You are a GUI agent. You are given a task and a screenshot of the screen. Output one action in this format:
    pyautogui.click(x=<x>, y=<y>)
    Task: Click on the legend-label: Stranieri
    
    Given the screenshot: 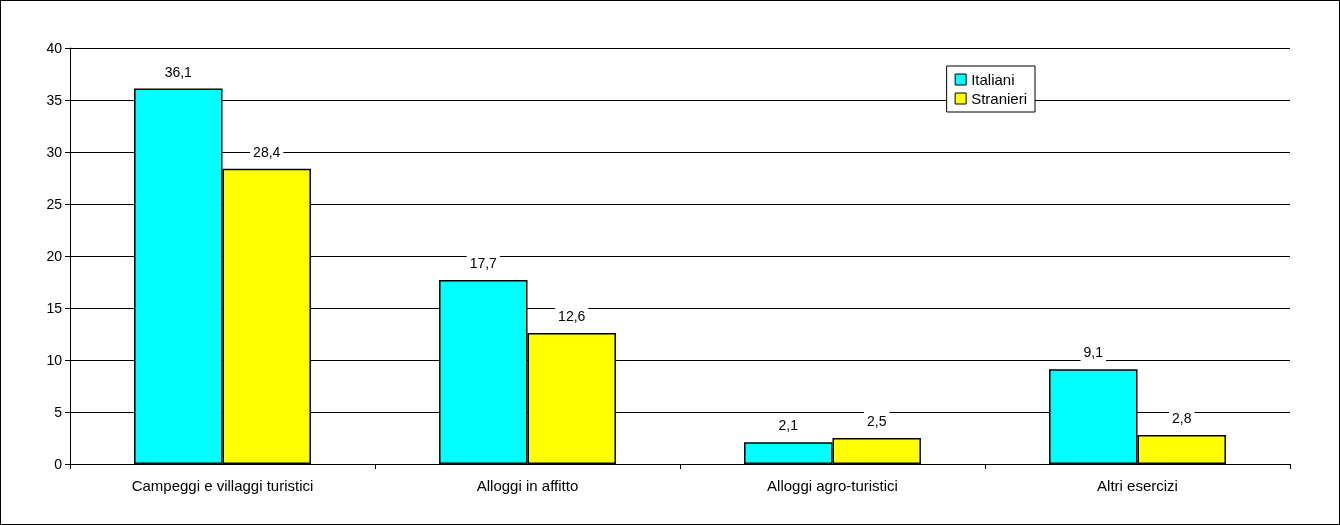 What is the action you would take?
    pyautogui.click(x=999, y=98)
    